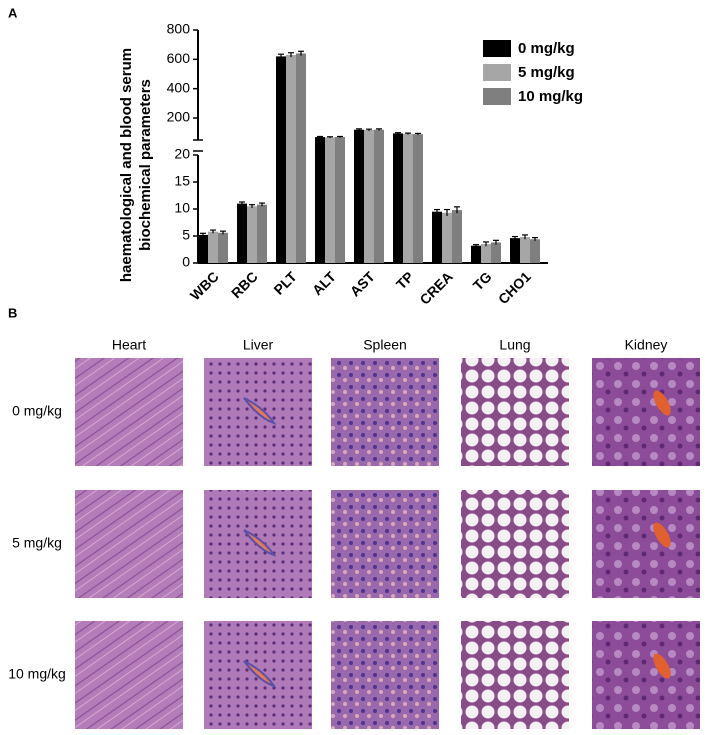  I want to click on y-tick-label: 20, so click(182, 154).